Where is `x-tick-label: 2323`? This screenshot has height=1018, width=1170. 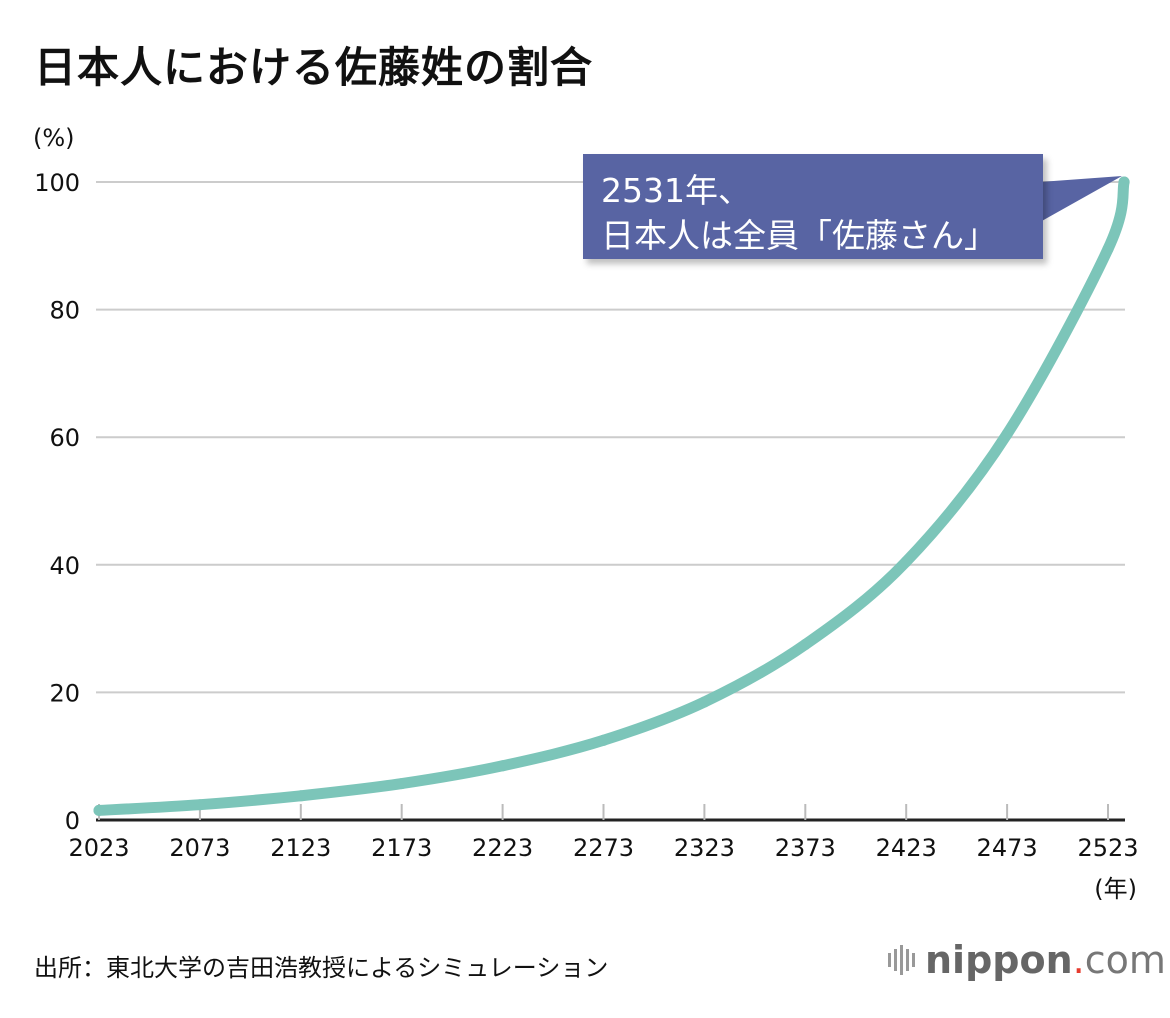 x-tick-label: 2323 is located at coordinates (704, 848).